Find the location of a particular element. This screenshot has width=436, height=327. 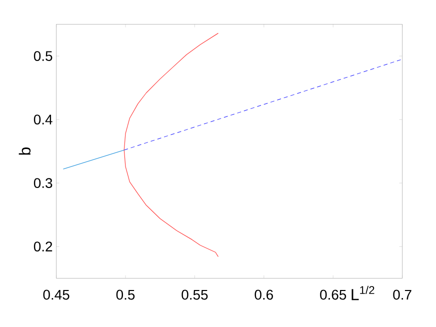

y-axis-title: b is located at coordinates (24, 151).